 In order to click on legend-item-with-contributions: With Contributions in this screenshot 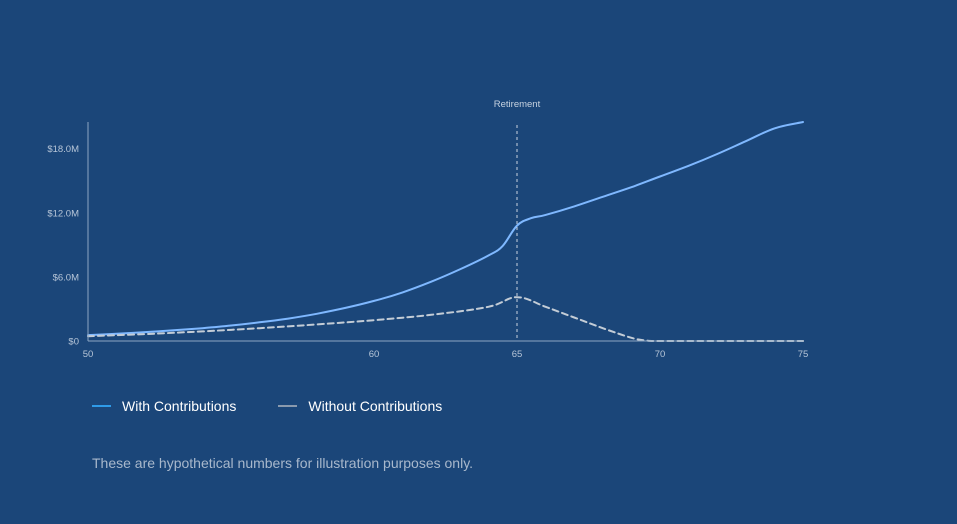, I will do `click(164, 406)`.